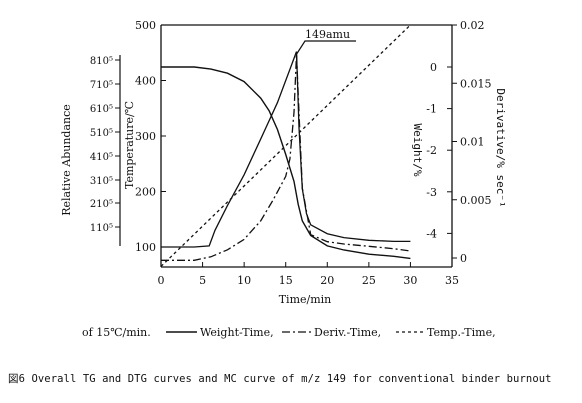 This screenshot has height=403, width=582. Describe the element at coordinates (308, 274) in the screenshot. I see `x-ticks: 0 5 10 15 20 25 30 35` at that location.